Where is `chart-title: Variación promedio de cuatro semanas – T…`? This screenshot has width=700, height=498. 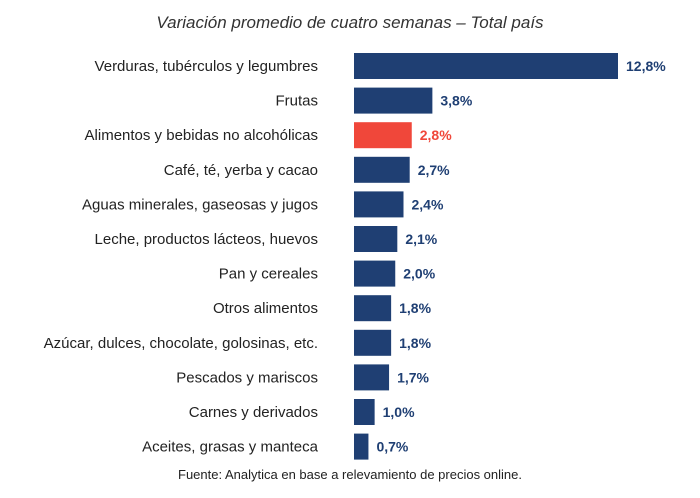
chart-title: Variación promedio de cuatro semanas – T… is located at coordinates (350, 22).